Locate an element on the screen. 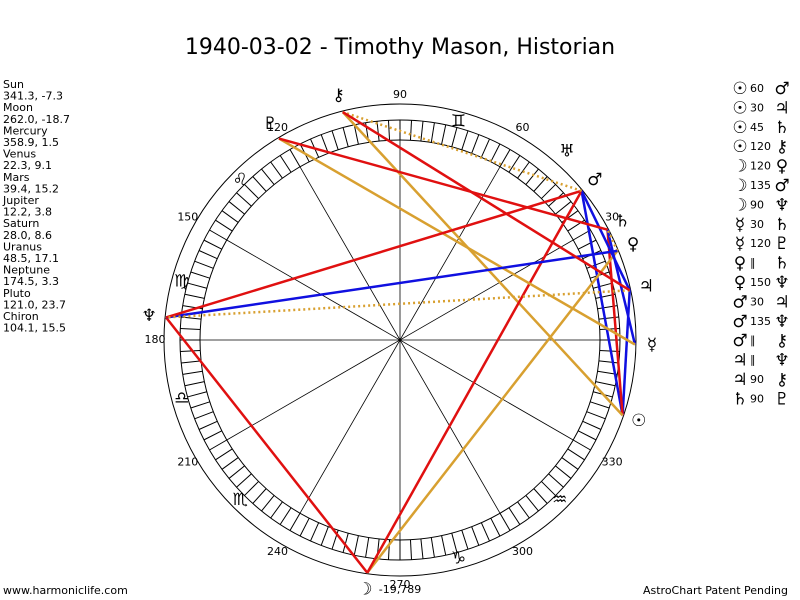 The height and width of the screenshot is (600, 800). degree-label: 240 is located at coordinates (277, 551).